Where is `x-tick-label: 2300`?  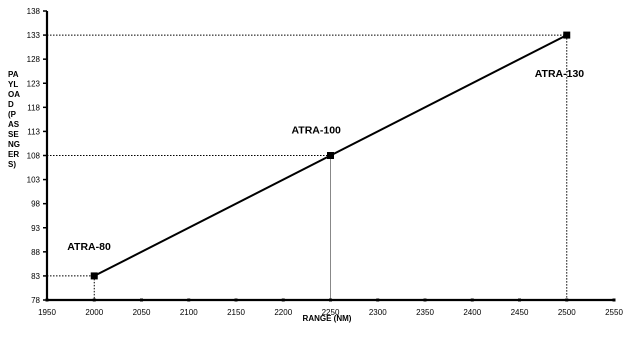
x-tick-label: 2300 is located at coordinates (378, 312).